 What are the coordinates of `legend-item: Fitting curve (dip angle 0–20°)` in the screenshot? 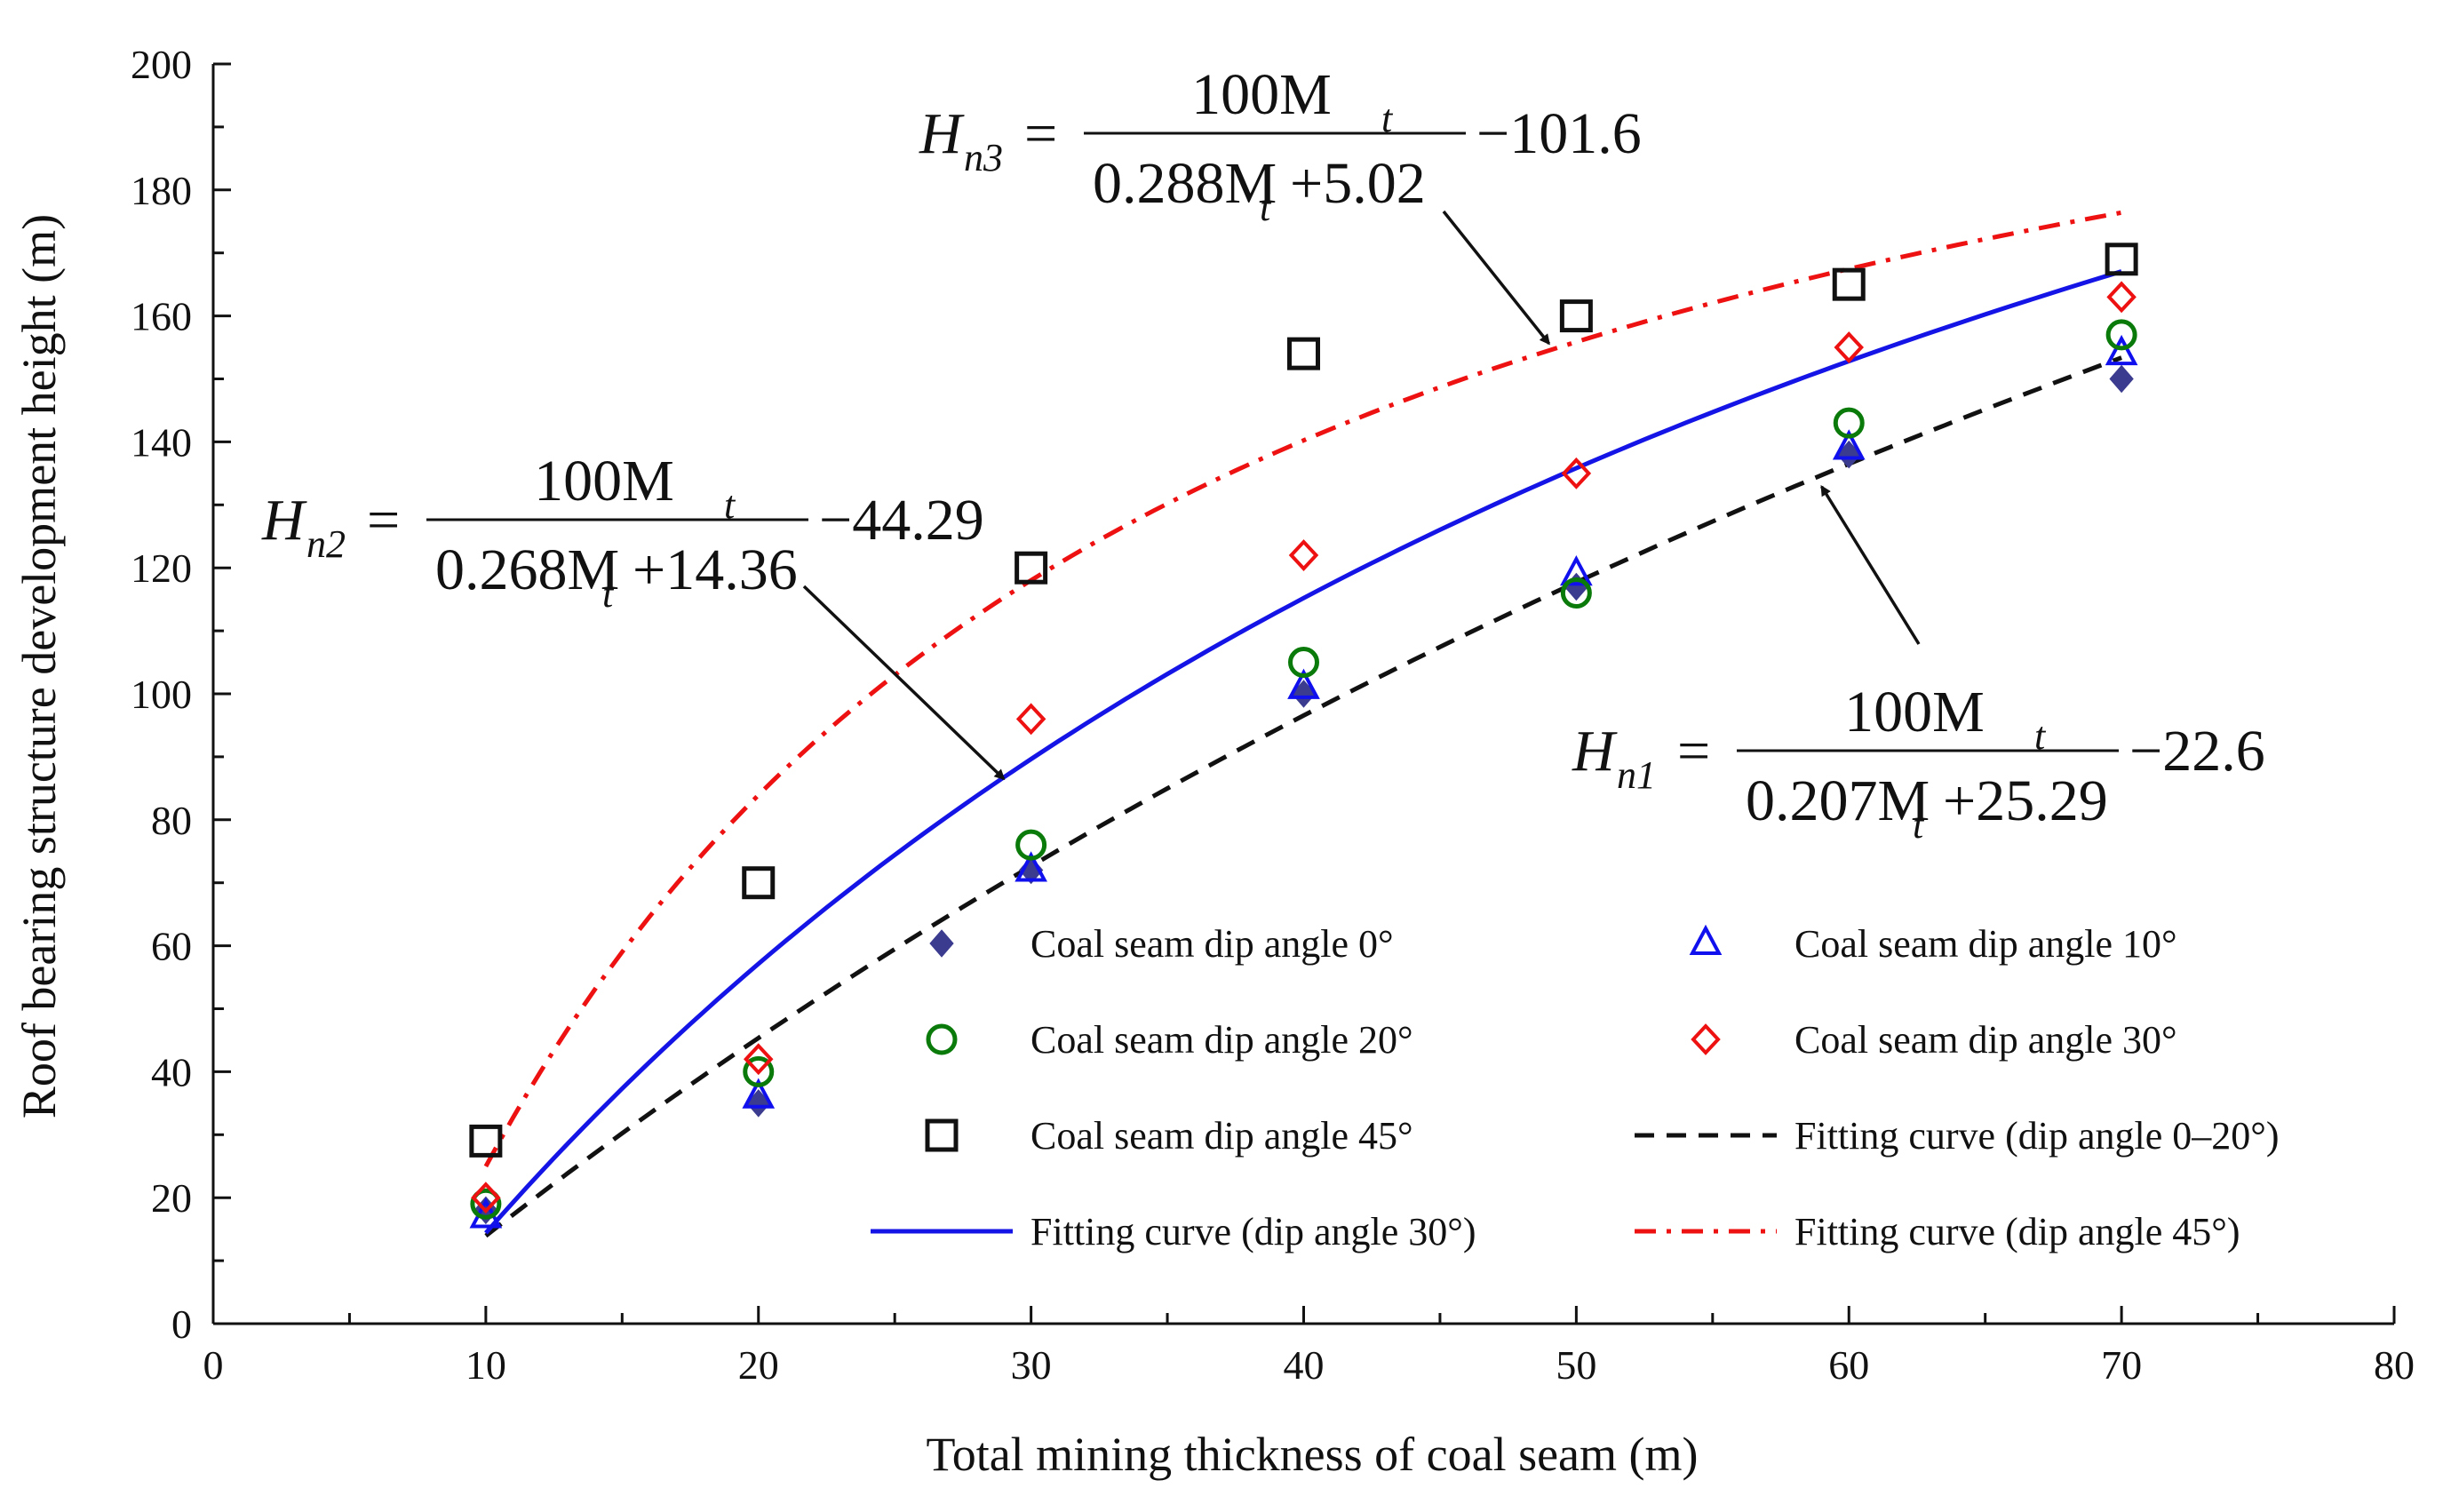 It's located at (1957, 1136).